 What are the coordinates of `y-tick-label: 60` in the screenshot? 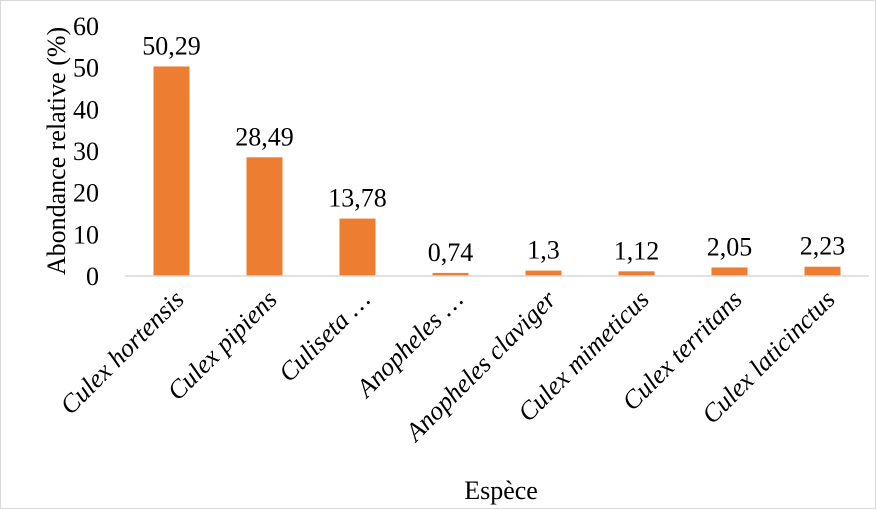 It's located at (86, 26).